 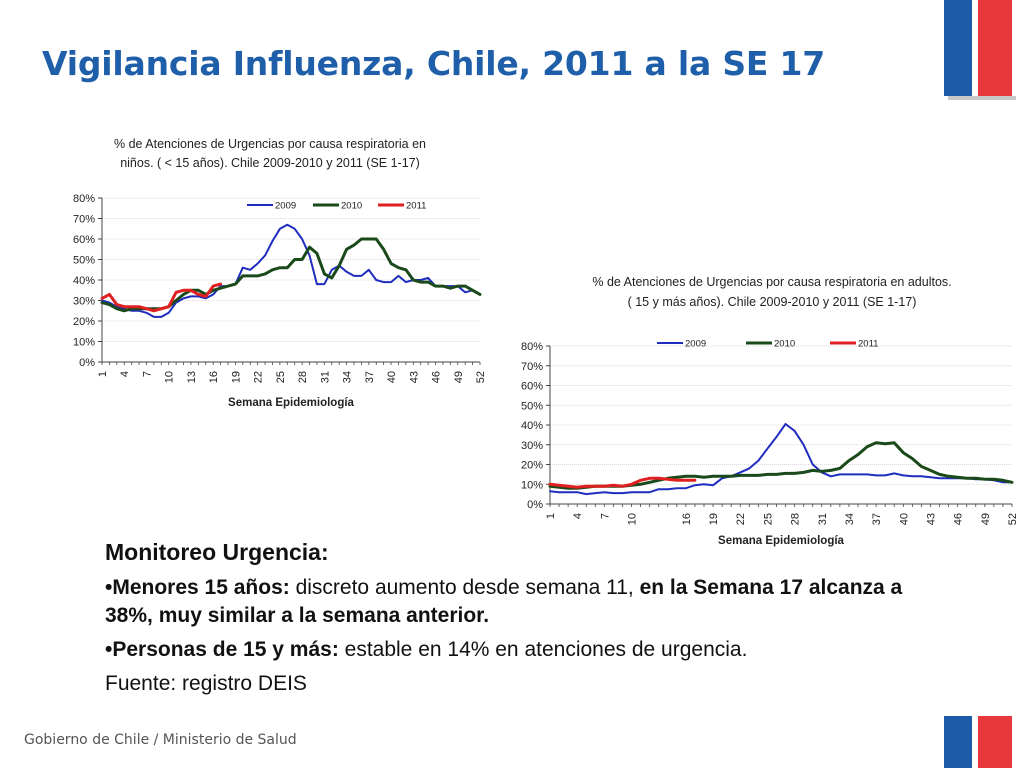 What do you see at coordinates (978, 742) in the screenshot?
I see `chile-flag-footer-logo` at bounding box center [978, 742].